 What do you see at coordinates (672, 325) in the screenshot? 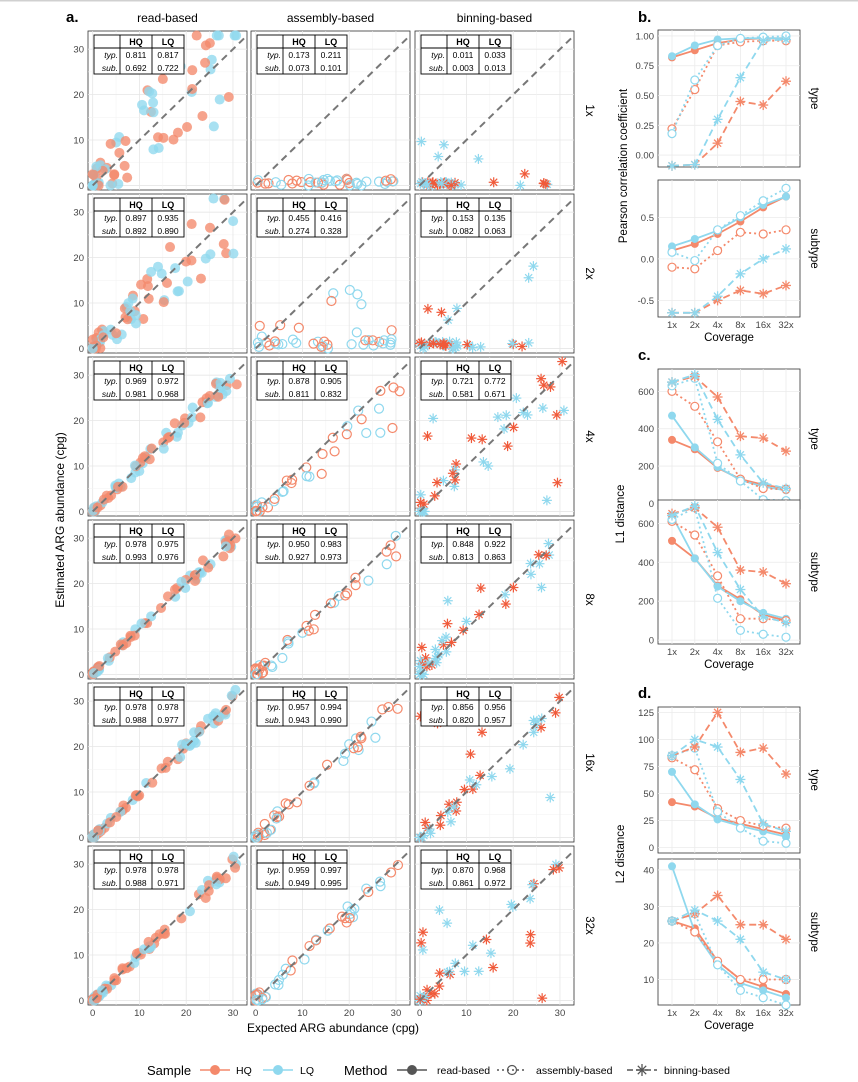
I see `xtick-label: 1x` at bounding box center [672, 325].